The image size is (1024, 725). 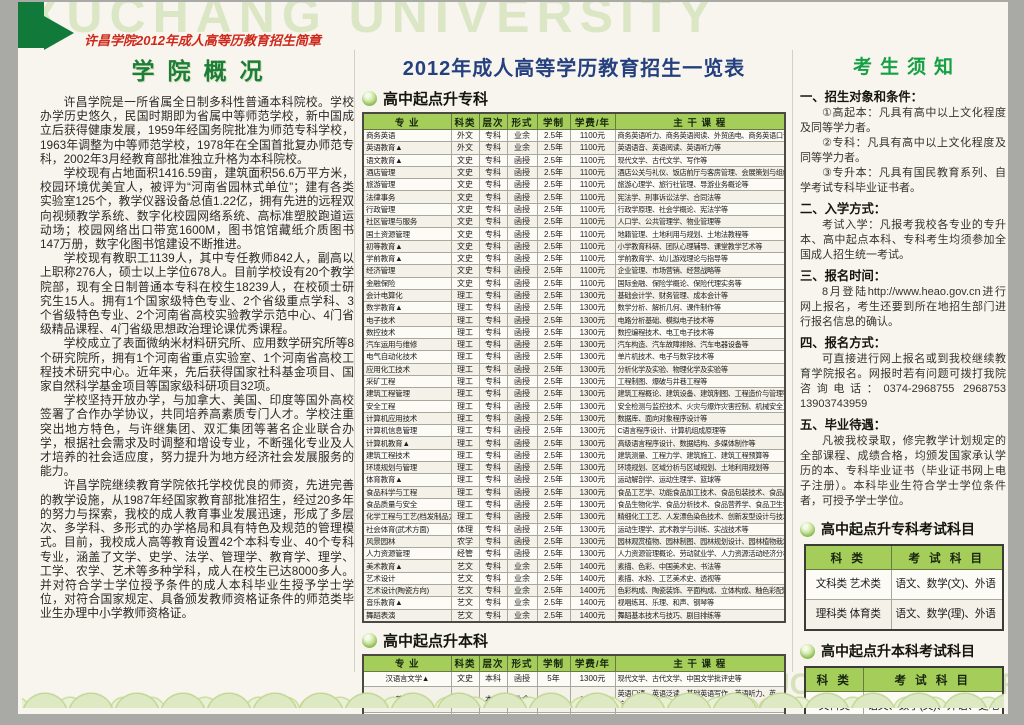 What do you see at coordinates (465, 529) in the screenshot?
I see `table-cell: 体理` at bounding box center [465, 529].